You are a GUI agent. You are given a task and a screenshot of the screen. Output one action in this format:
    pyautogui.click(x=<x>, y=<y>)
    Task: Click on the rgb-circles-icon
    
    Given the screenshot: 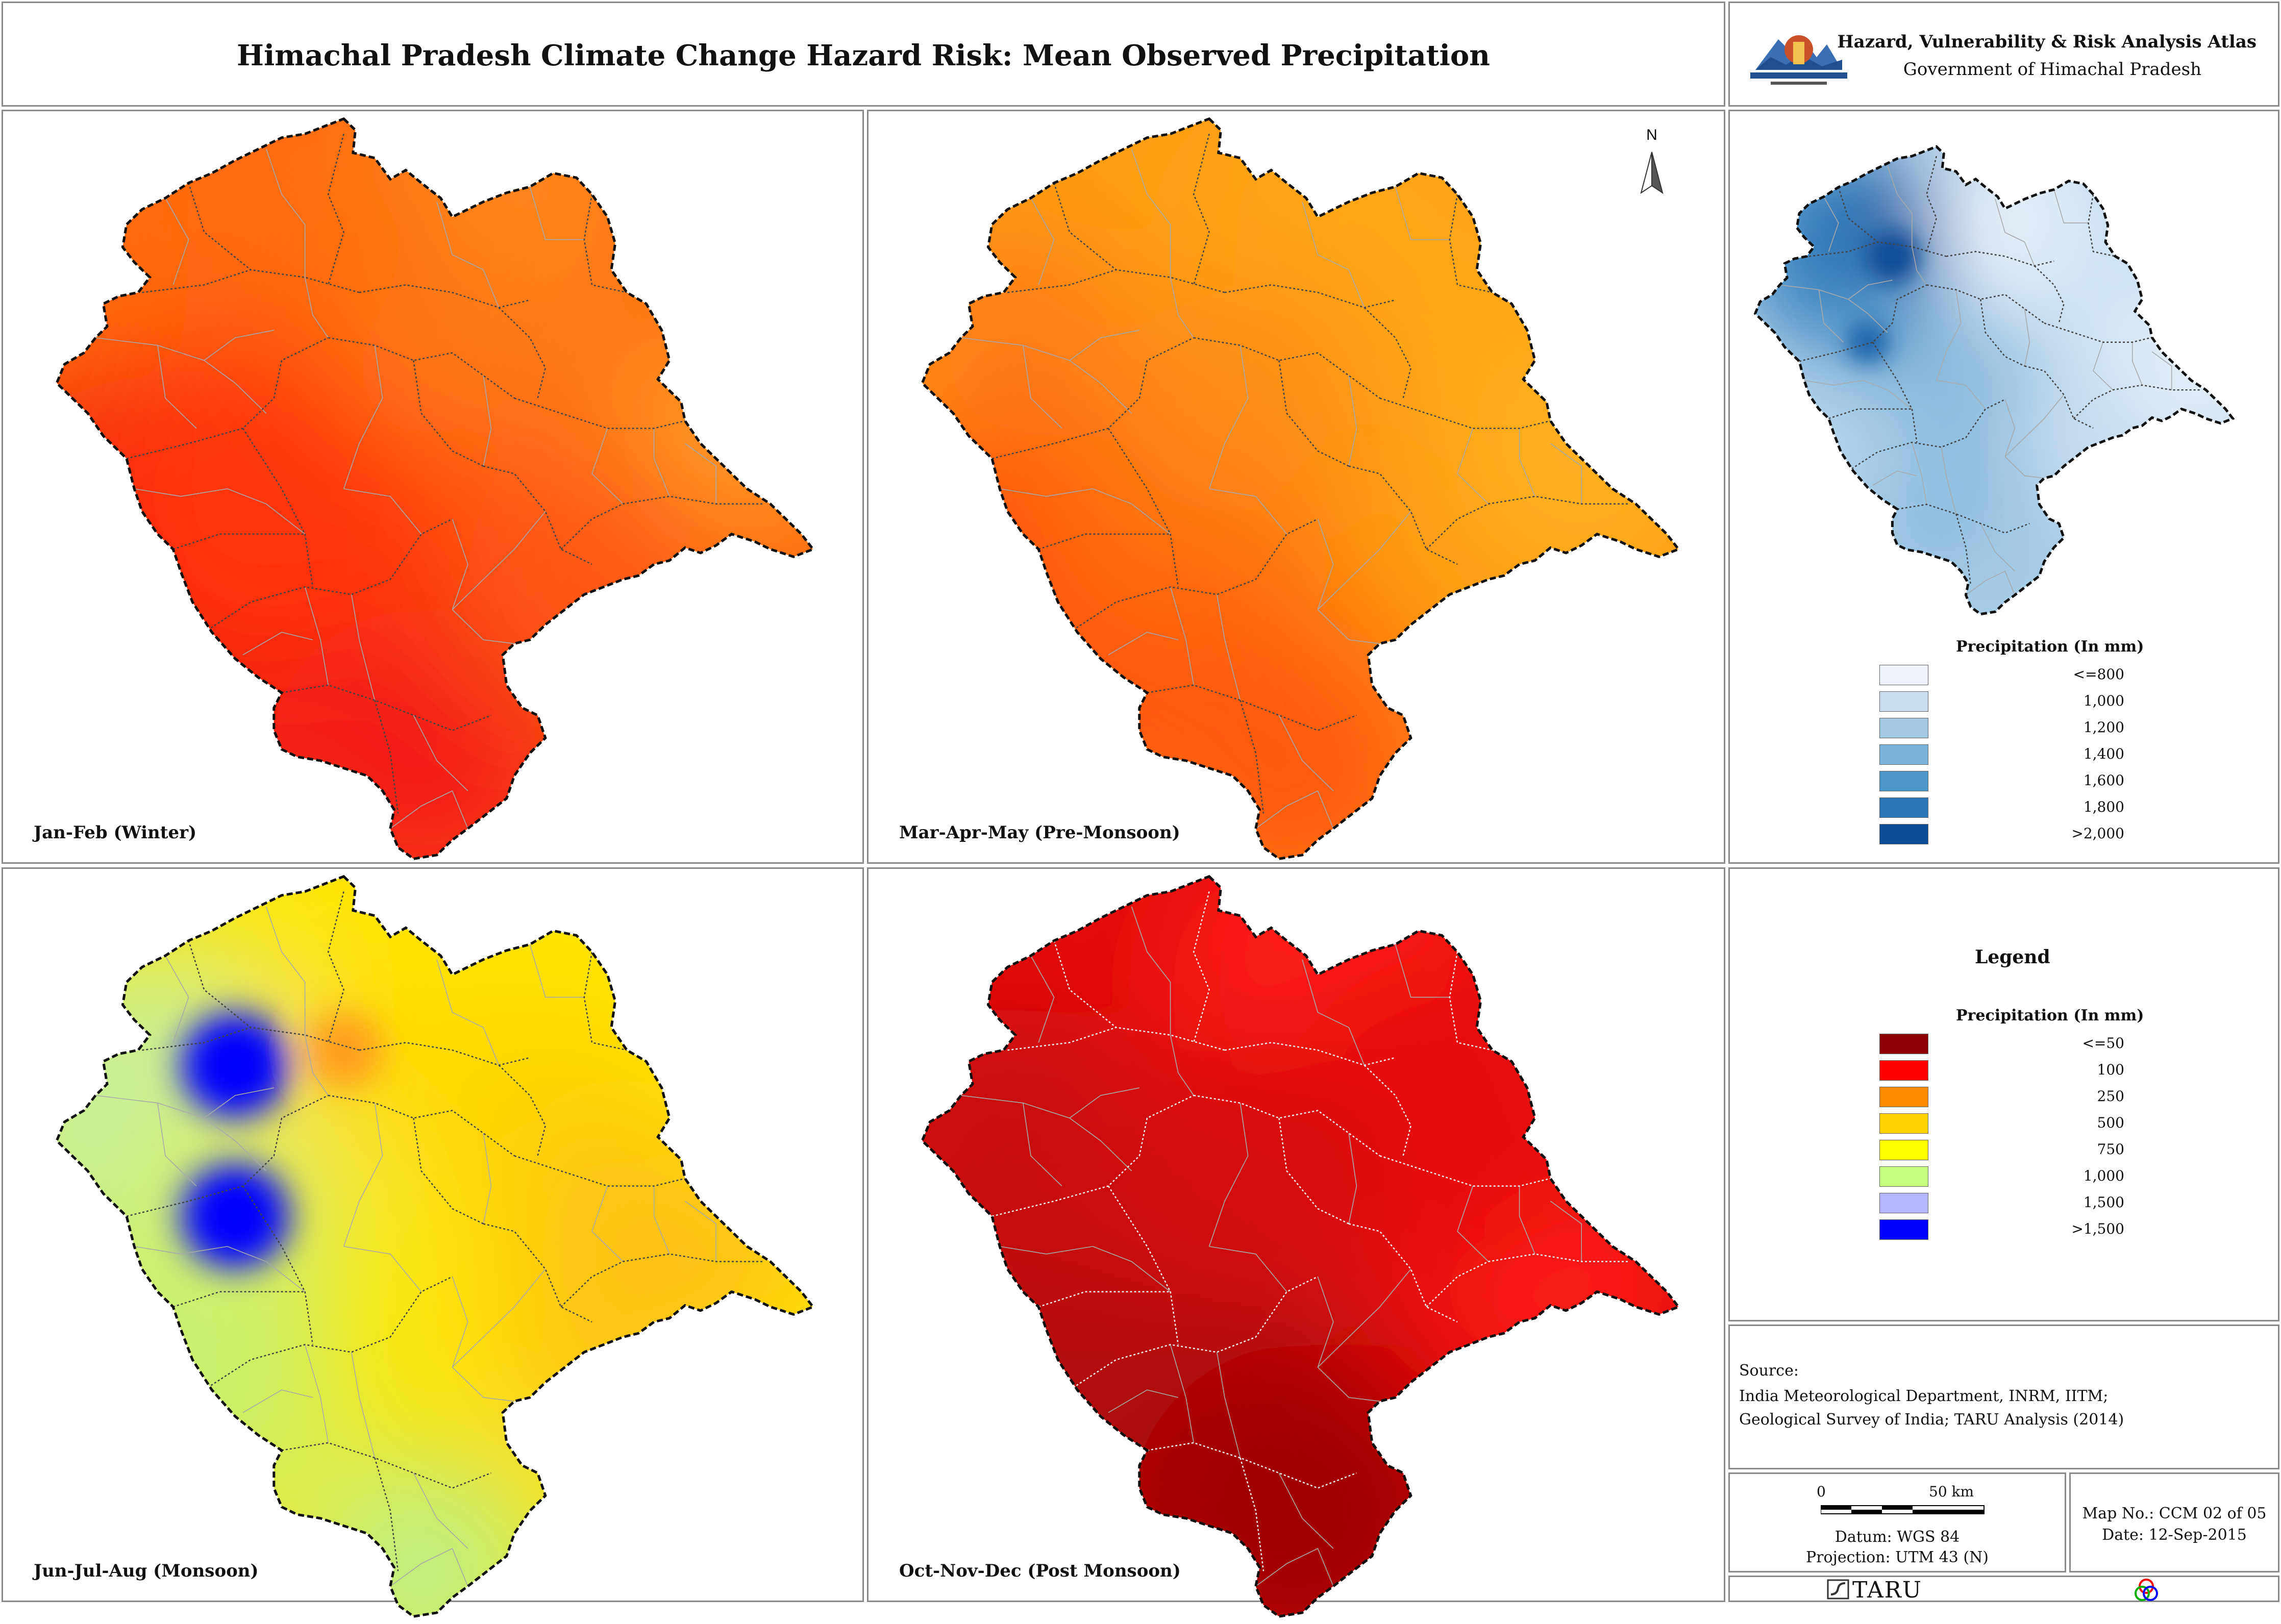 What is the action you would take?
    pyautogui.click(x=2146, y=1590)
    